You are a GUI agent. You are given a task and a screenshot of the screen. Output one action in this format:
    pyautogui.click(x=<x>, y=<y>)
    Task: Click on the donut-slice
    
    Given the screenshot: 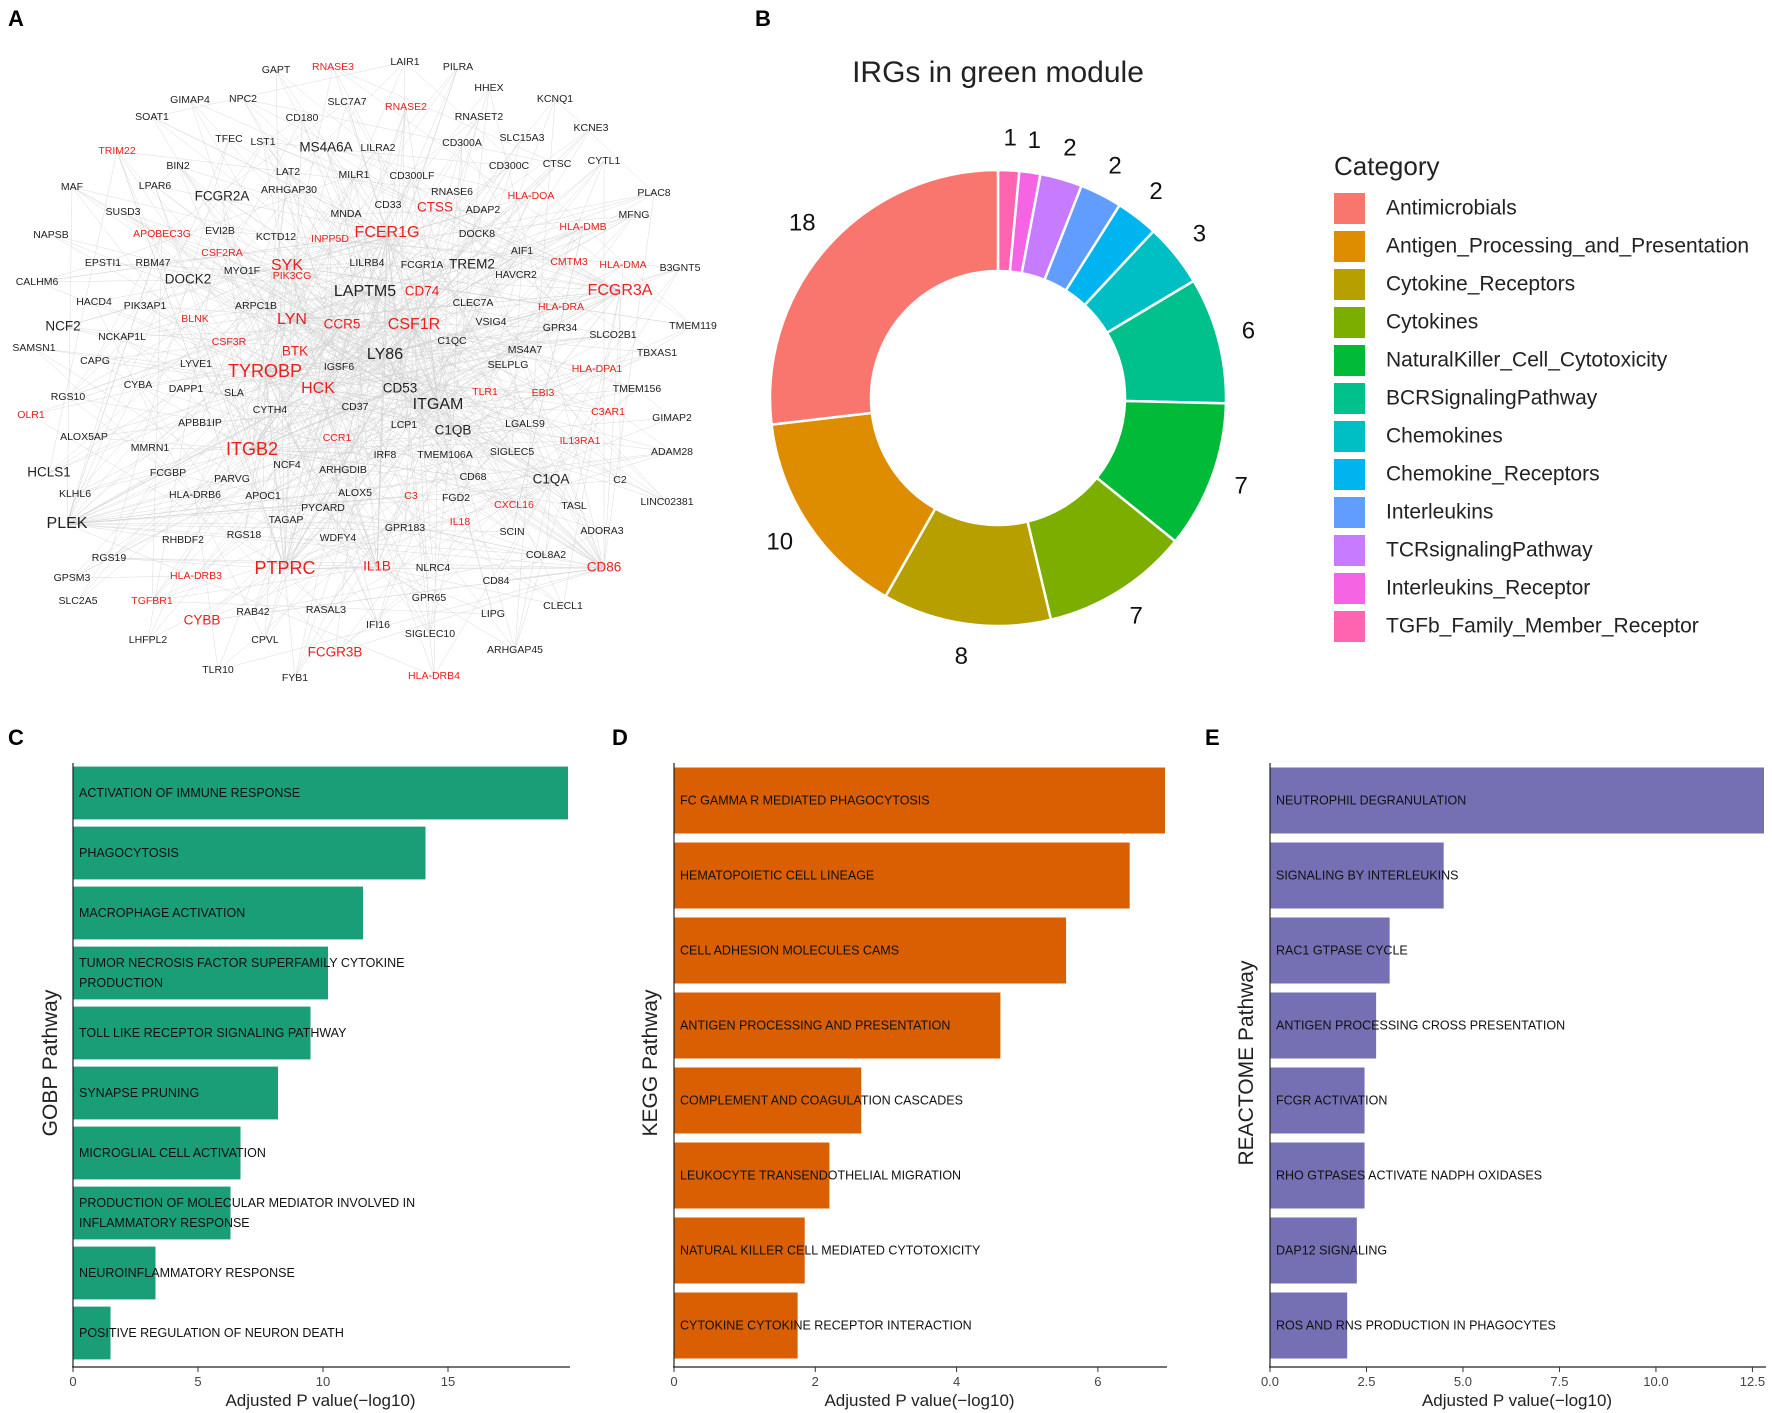 What is the action you would take?
    pyautogui.click(x=884, y=297)
    